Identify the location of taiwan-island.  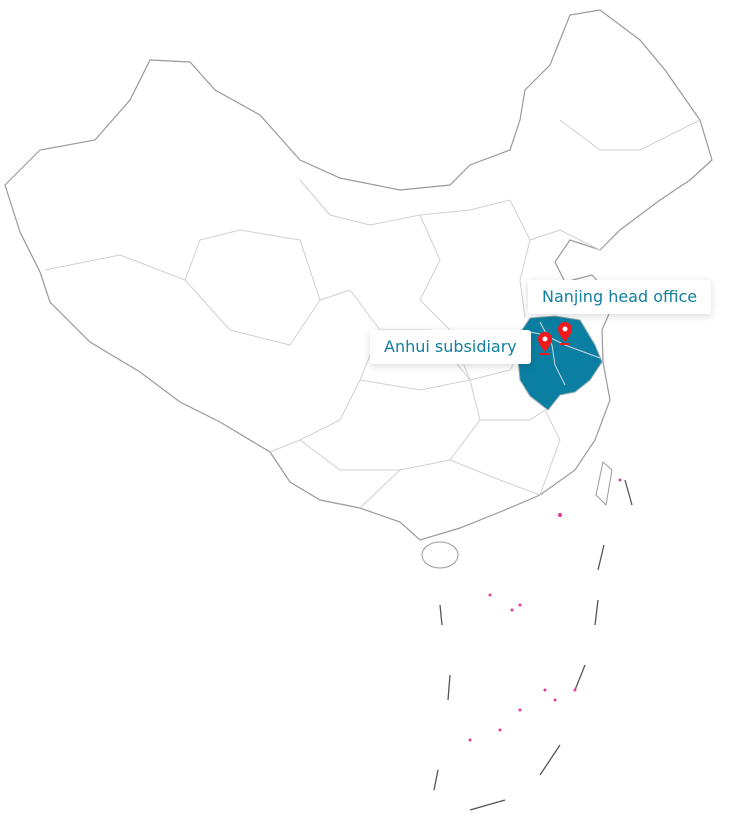
(604, 484).